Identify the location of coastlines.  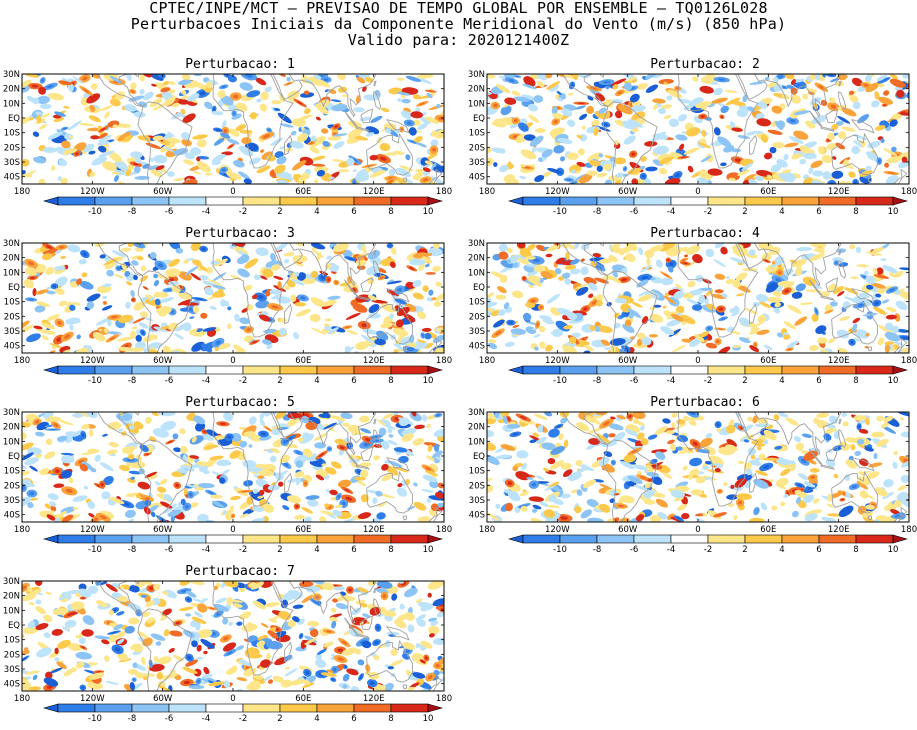
(704, 467).